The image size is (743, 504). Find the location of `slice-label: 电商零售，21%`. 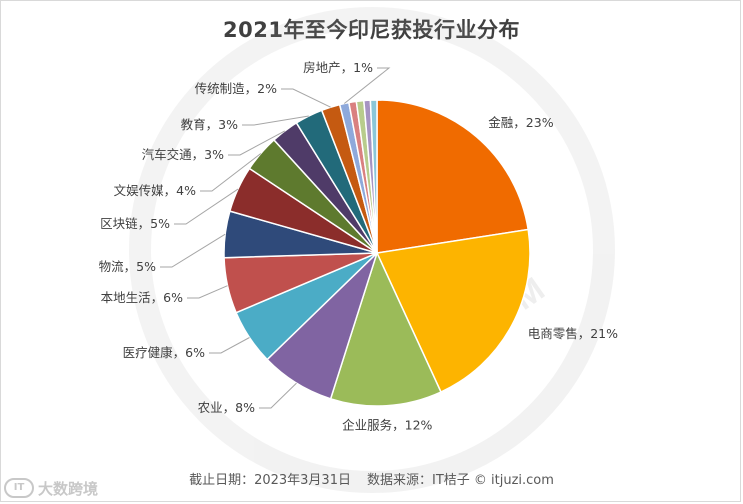

slice-label: 电商零售，21% is located at coordinates (573, 333).